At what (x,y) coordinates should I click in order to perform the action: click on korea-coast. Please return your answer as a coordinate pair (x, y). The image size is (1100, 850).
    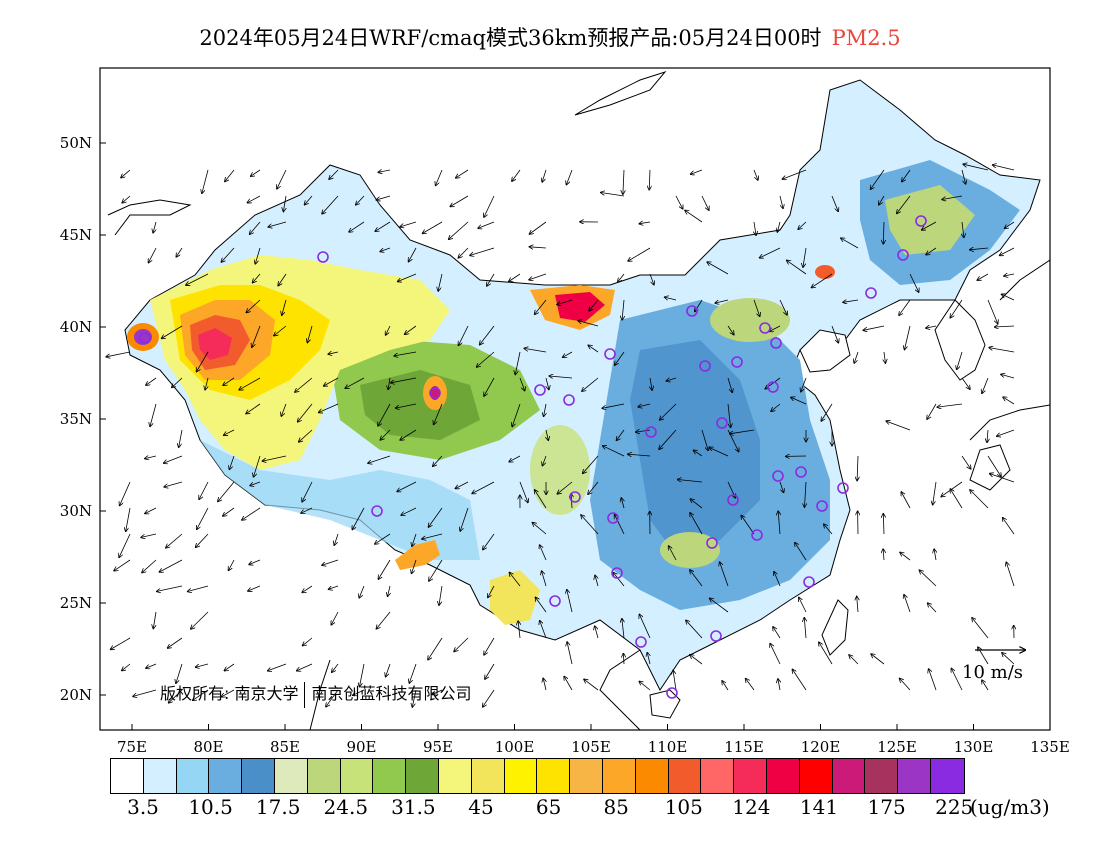
    Looking at the image, I should click on (960, 340).